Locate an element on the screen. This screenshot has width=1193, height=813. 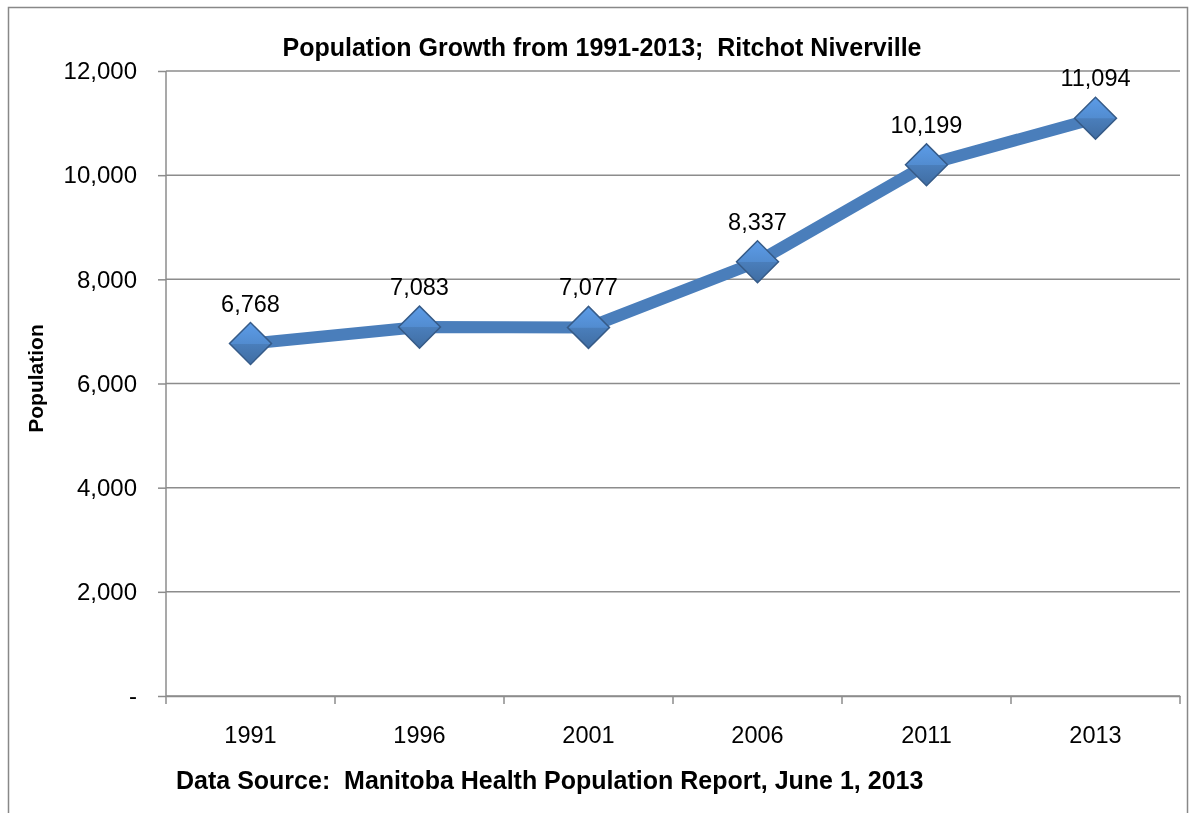
data-label: 7,077 is located at coordinates (588, 287).